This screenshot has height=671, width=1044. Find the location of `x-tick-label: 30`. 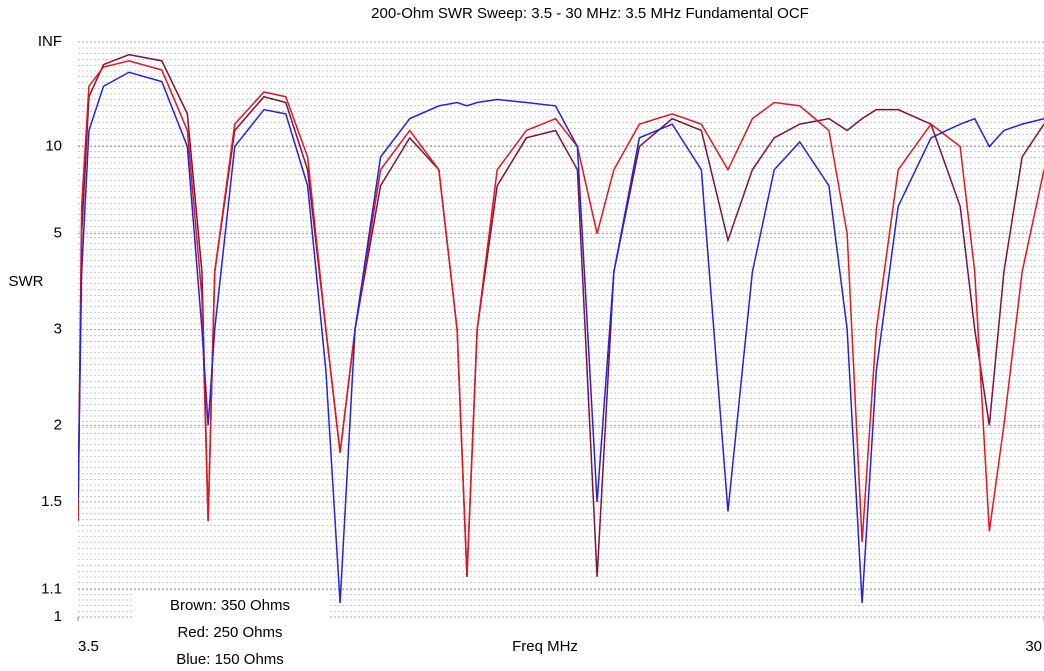

x-tick-label: 30 is located at coordinates (1033, 646).